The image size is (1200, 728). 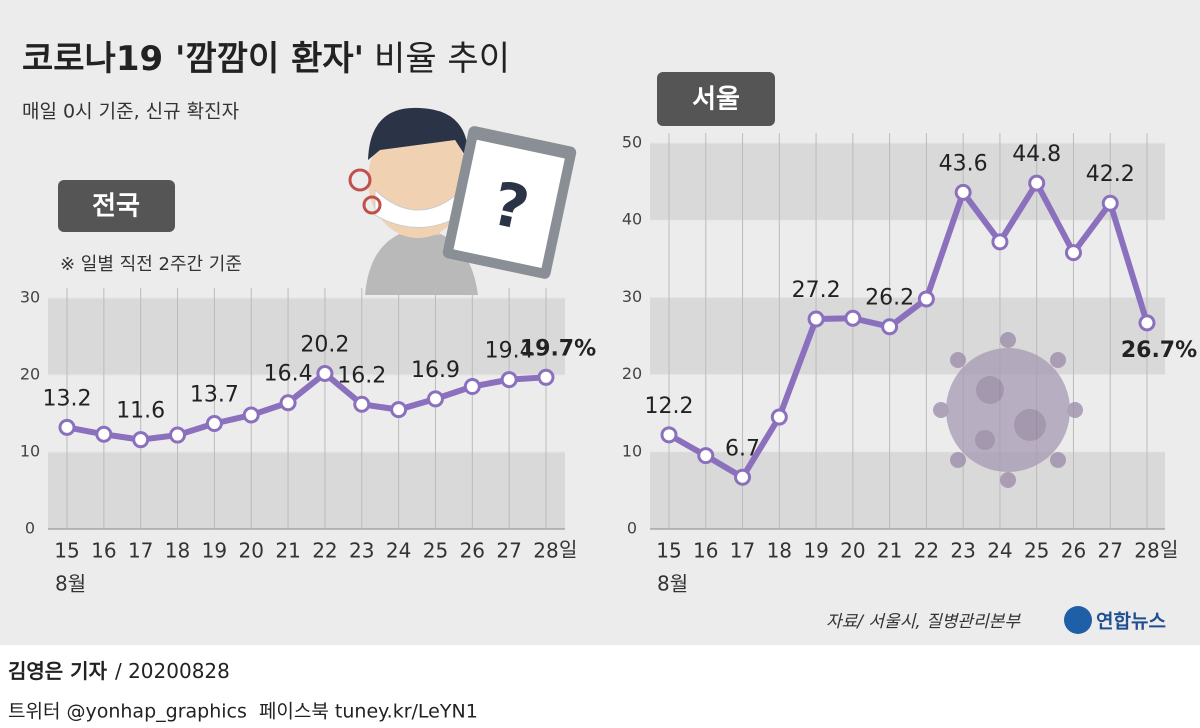 What do you see at coordinates (923, 622) in the screenshot?
I see `source: 자료/ 서울시, 질병관리본부` at bounding box center [923, 622].